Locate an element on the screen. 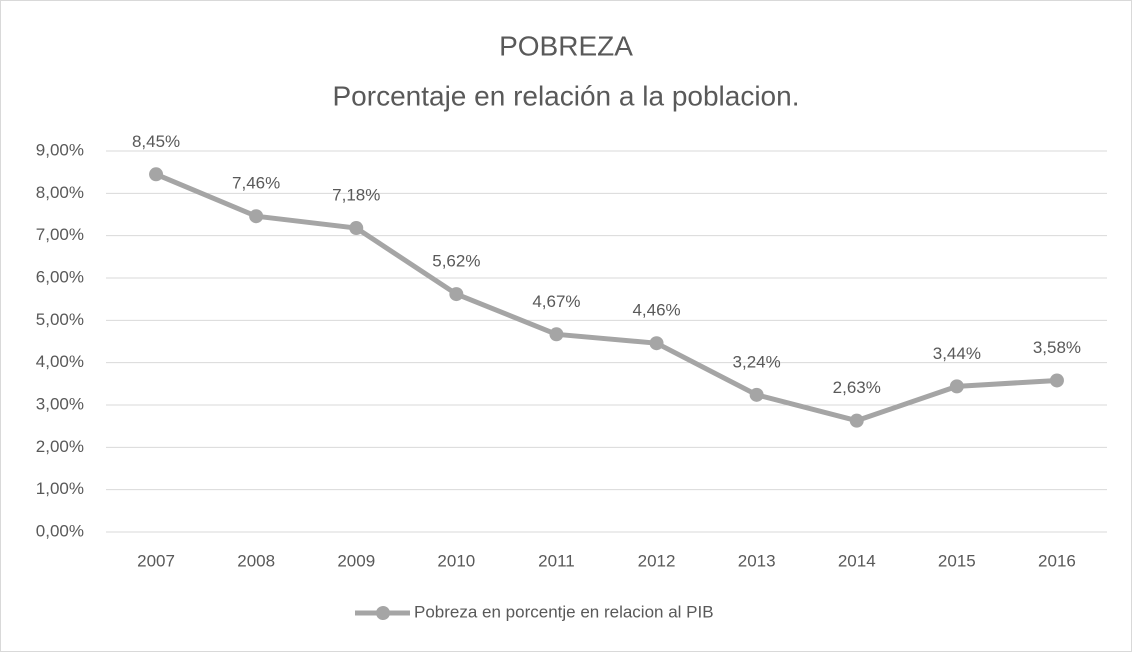 The image size is (1132, 652). data-label: 3,44% is located at coordinates (957, 353).